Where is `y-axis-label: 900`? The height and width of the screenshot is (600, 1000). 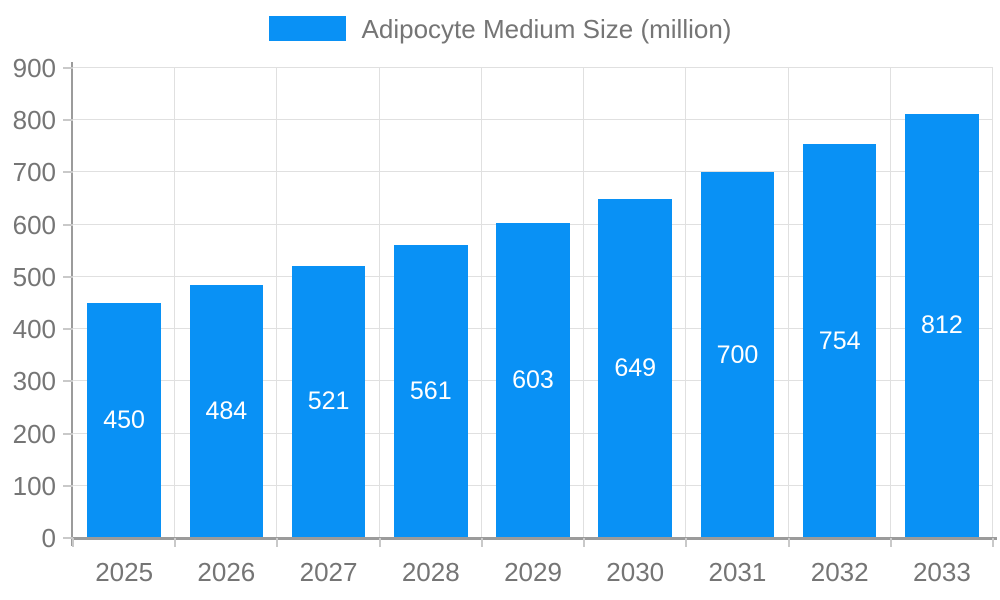 y-axis-label: 900 is located at coordinates (34, 68).